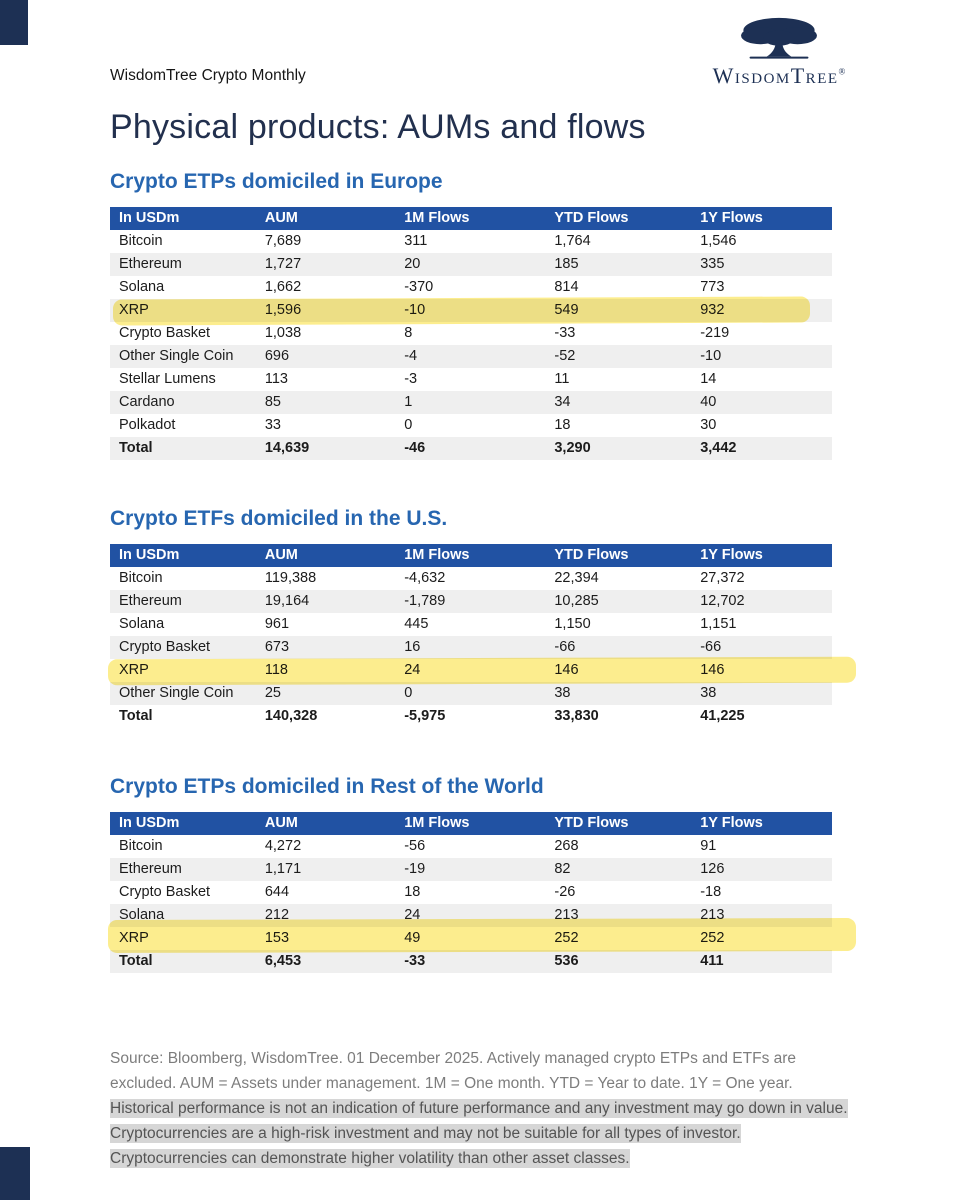 This screenshot has width=964, height=1200. What do you see at coordinates (283, 869) in the screenshot?
I see `table-cell: 1,171` at bounding box center [283, 869].